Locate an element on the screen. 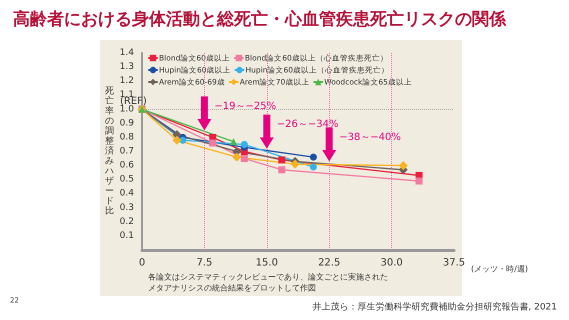  y-tick-label: 0.4 is located at coordinates (127, 193).